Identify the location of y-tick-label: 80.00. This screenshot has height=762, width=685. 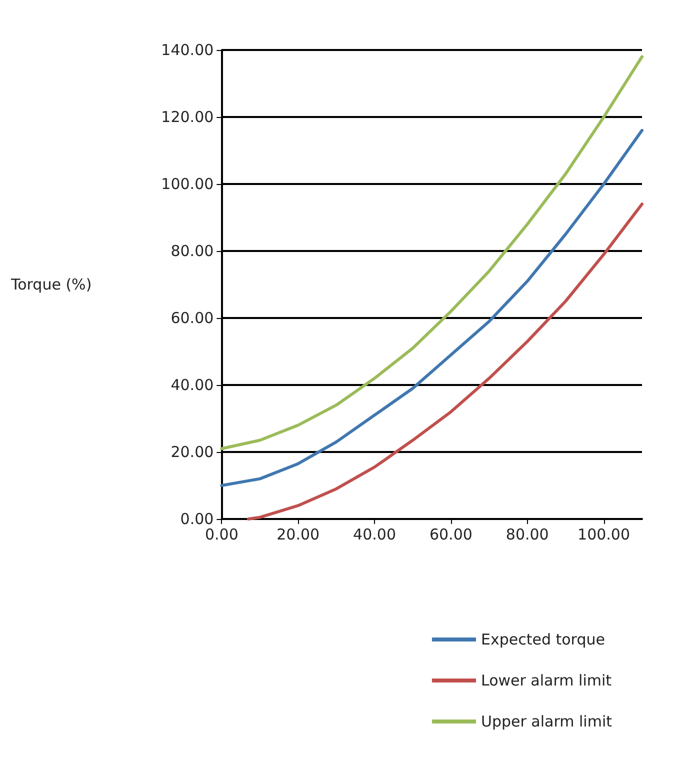
(192, 251).